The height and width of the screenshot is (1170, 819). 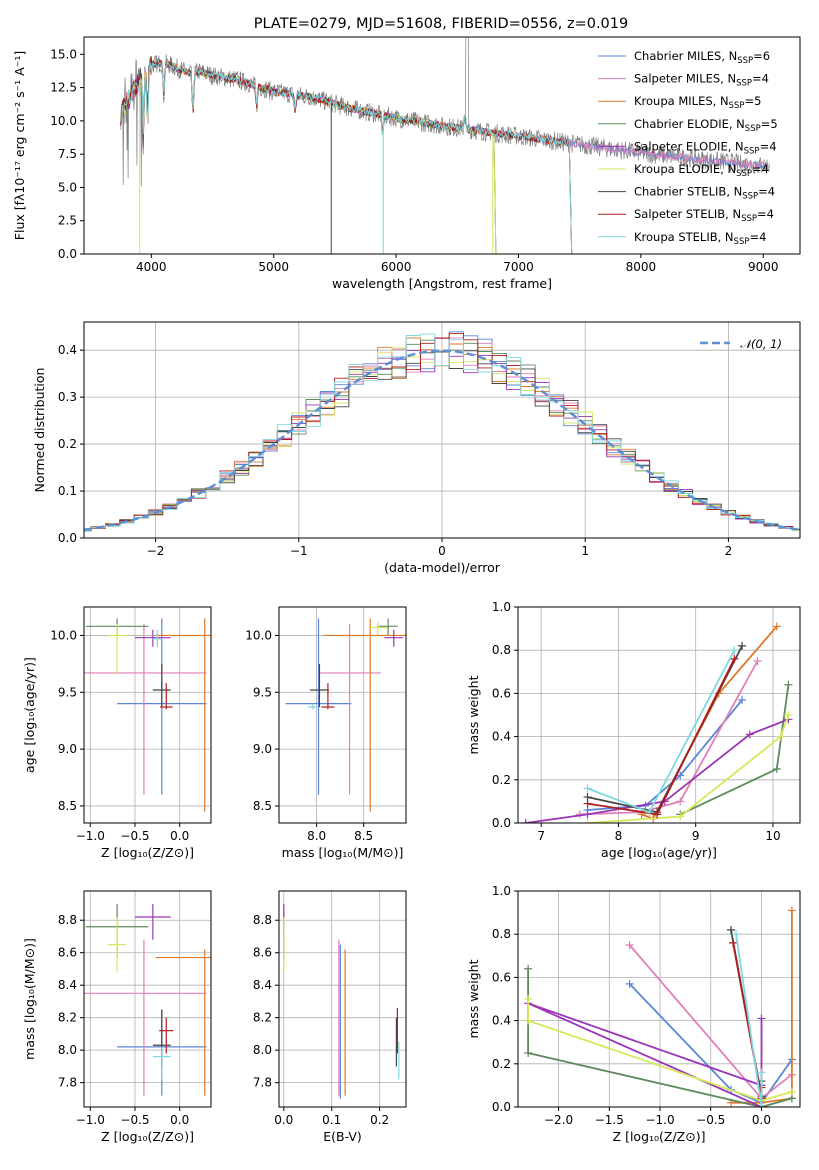 I want to click on legend-entry-name: Kroupa STELIB, N, so click(x=684, y=237).